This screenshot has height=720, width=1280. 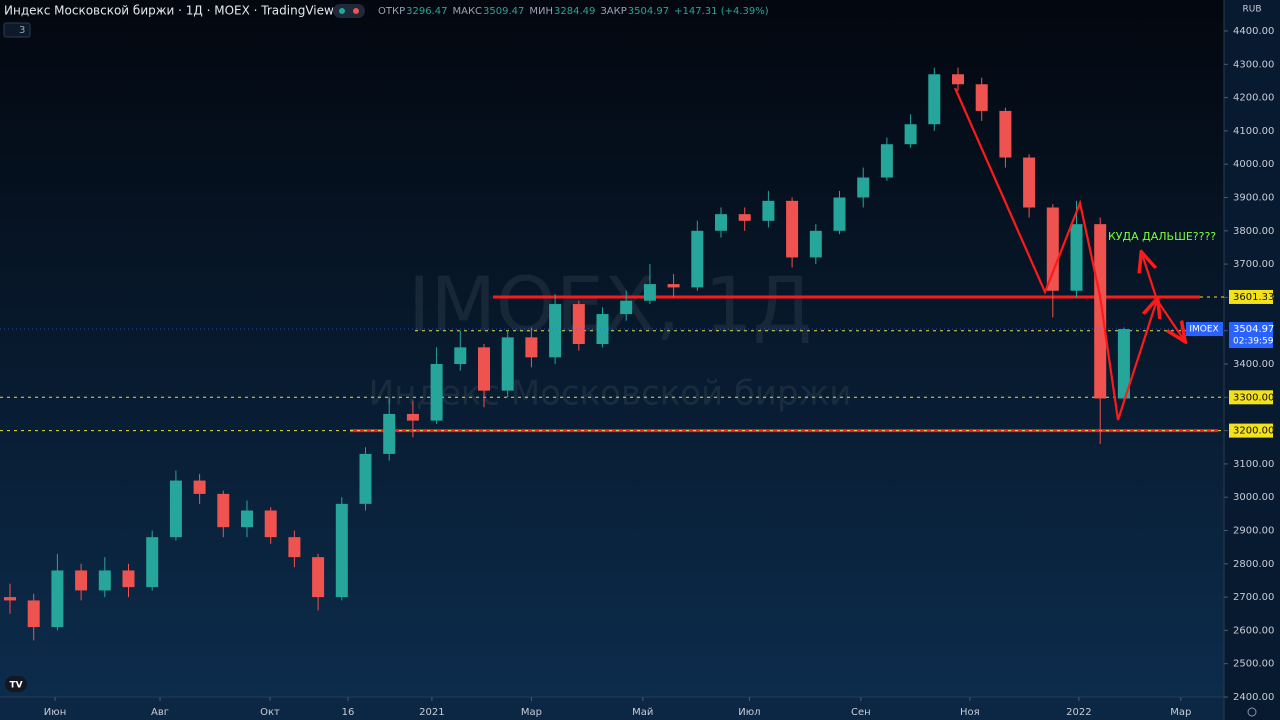 I want to click on time-axis-panel, so click(x=612, y=708).